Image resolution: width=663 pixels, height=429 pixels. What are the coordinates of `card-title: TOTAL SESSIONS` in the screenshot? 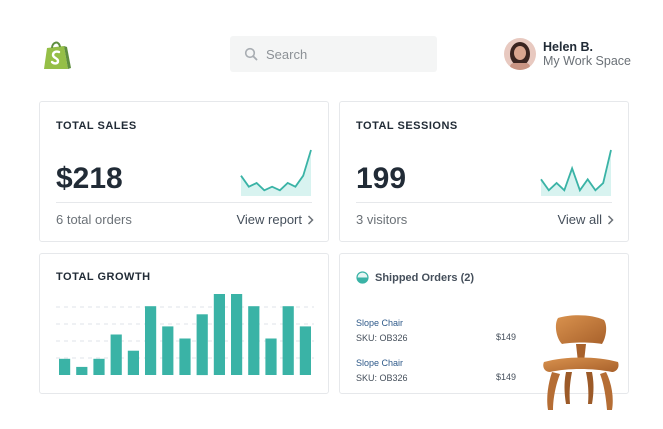 It's located at (407, 126).